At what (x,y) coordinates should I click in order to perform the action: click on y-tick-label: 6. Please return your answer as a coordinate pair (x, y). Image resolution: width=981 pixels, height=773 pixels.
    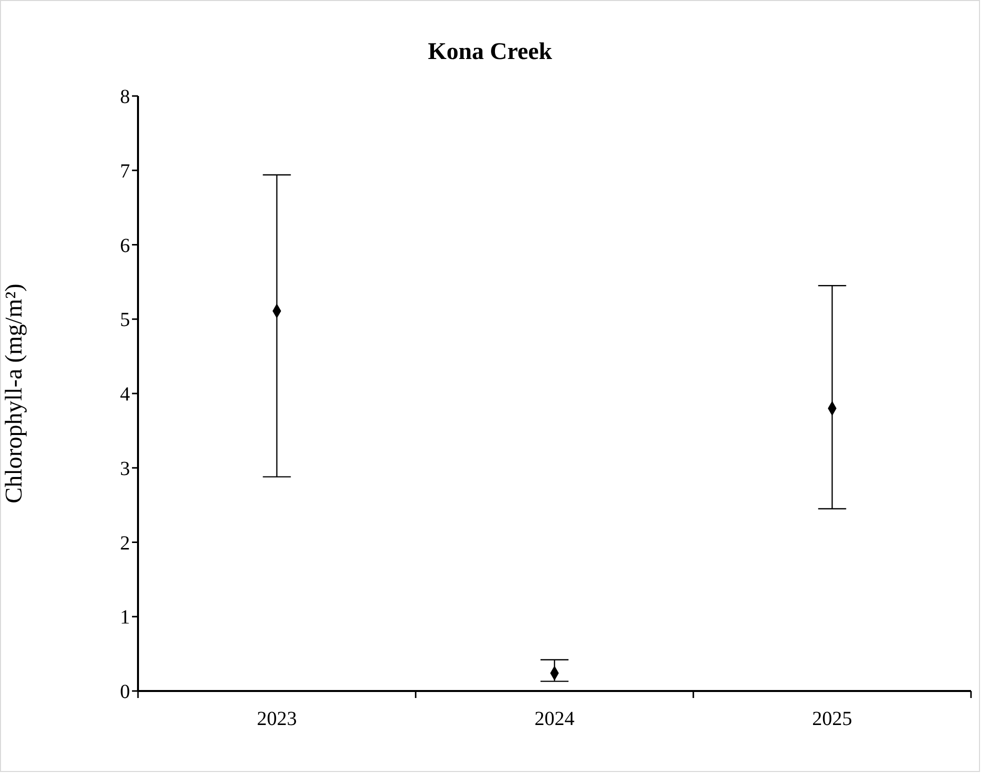
    Looking at the image, I should click on (125, 245).